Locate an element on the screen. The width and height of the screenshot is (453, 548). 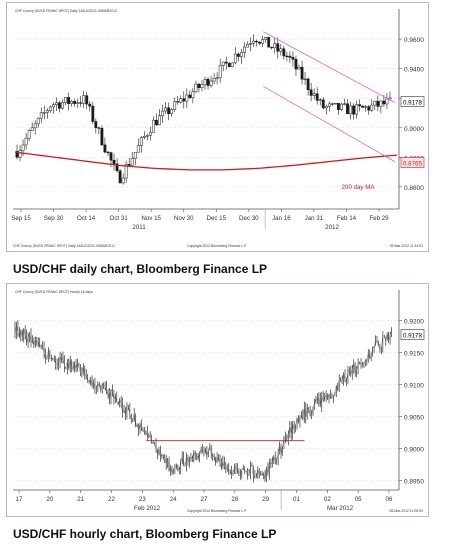
hourly-x-tick-label: 02 is located at coordinates (327, 499).